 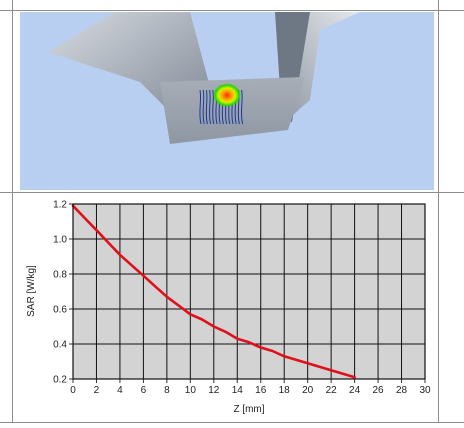 What do you see at coordinates (285, 390) in the screenshot?
I see `x-tick-label: 18` at bounding box center [285, 390].